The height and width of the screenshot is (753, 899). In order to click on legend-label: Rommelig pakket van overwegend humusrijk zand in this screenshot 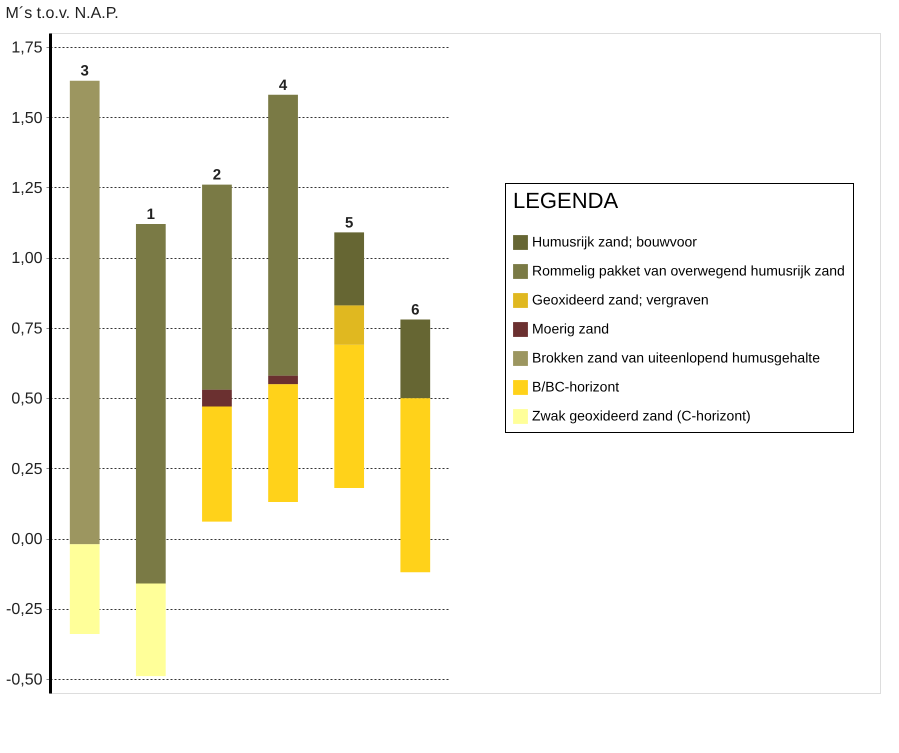, I will do `click(688, 270)`.